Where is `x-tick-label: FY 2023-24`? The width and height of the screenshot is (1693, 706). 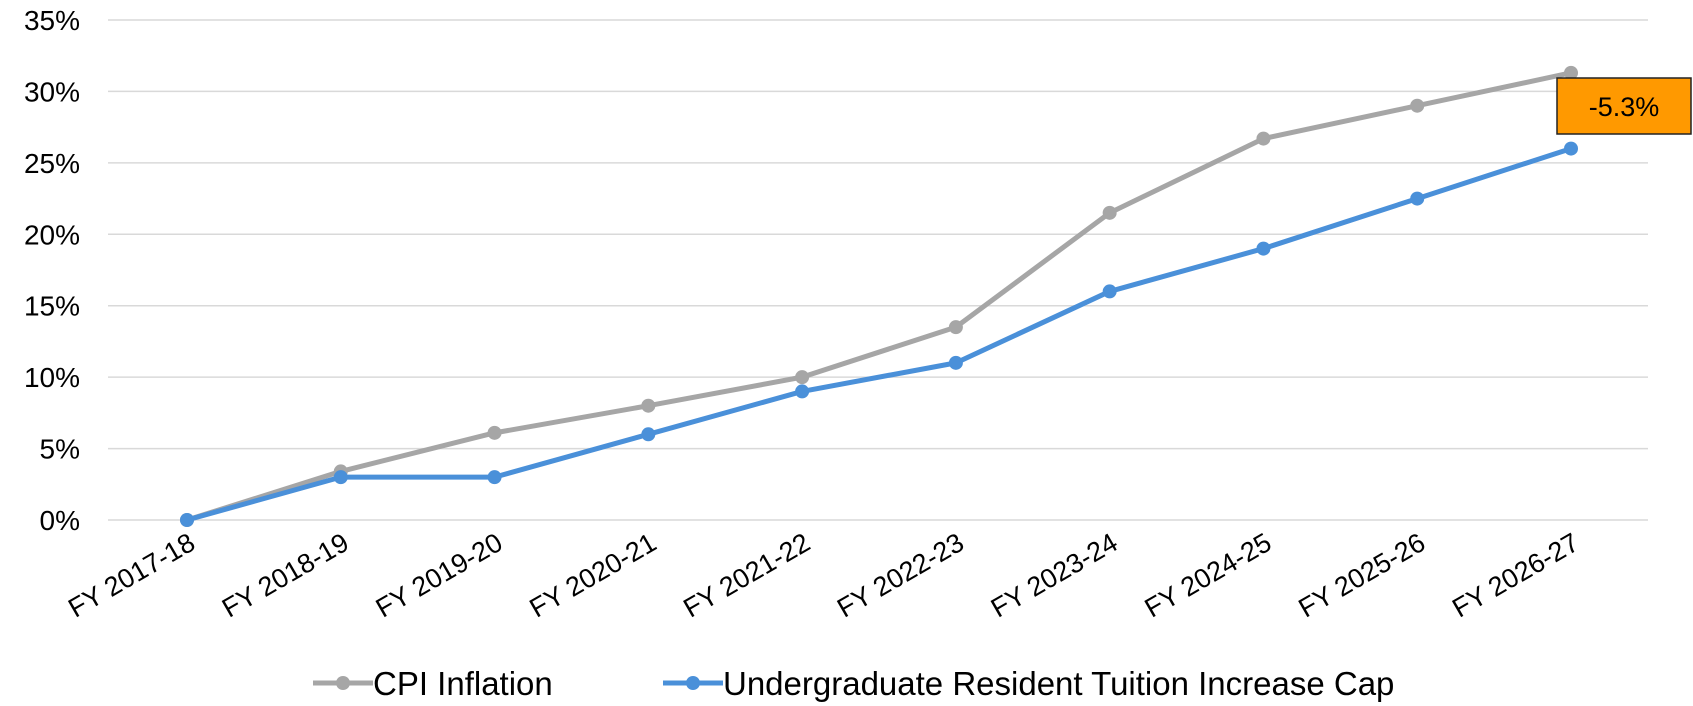
x-tick-label: FY 2023-24 is located at coordinates (1054, 575).